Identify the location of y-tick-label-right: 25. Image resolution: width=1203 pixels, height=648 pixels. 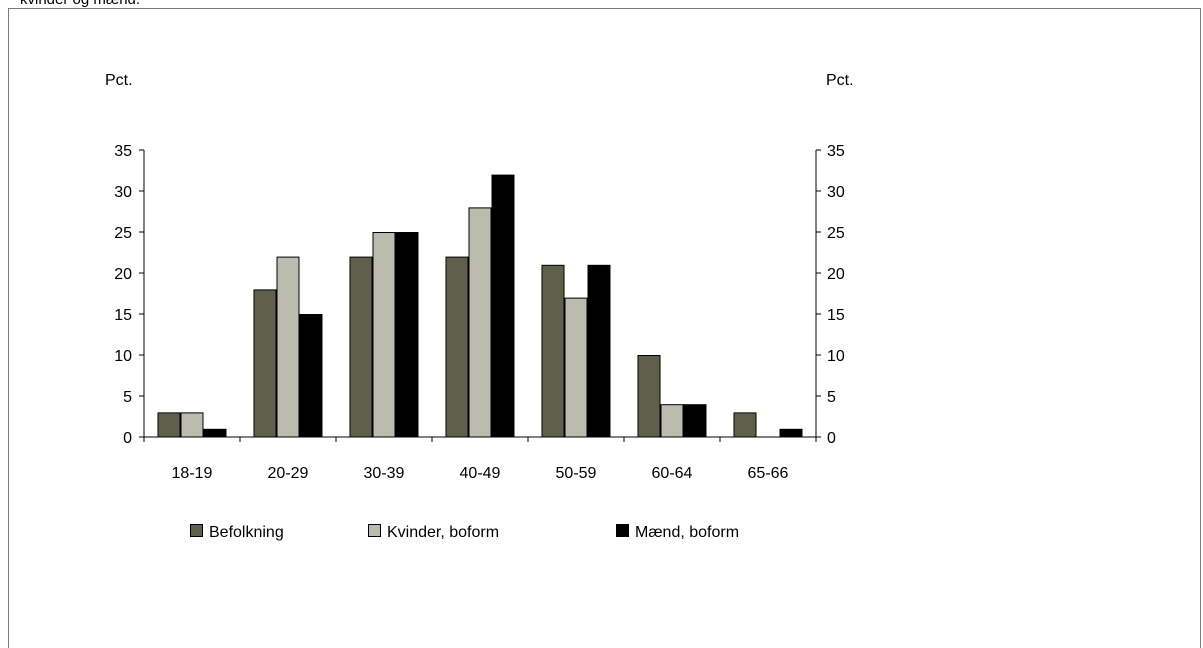
(836, 233).